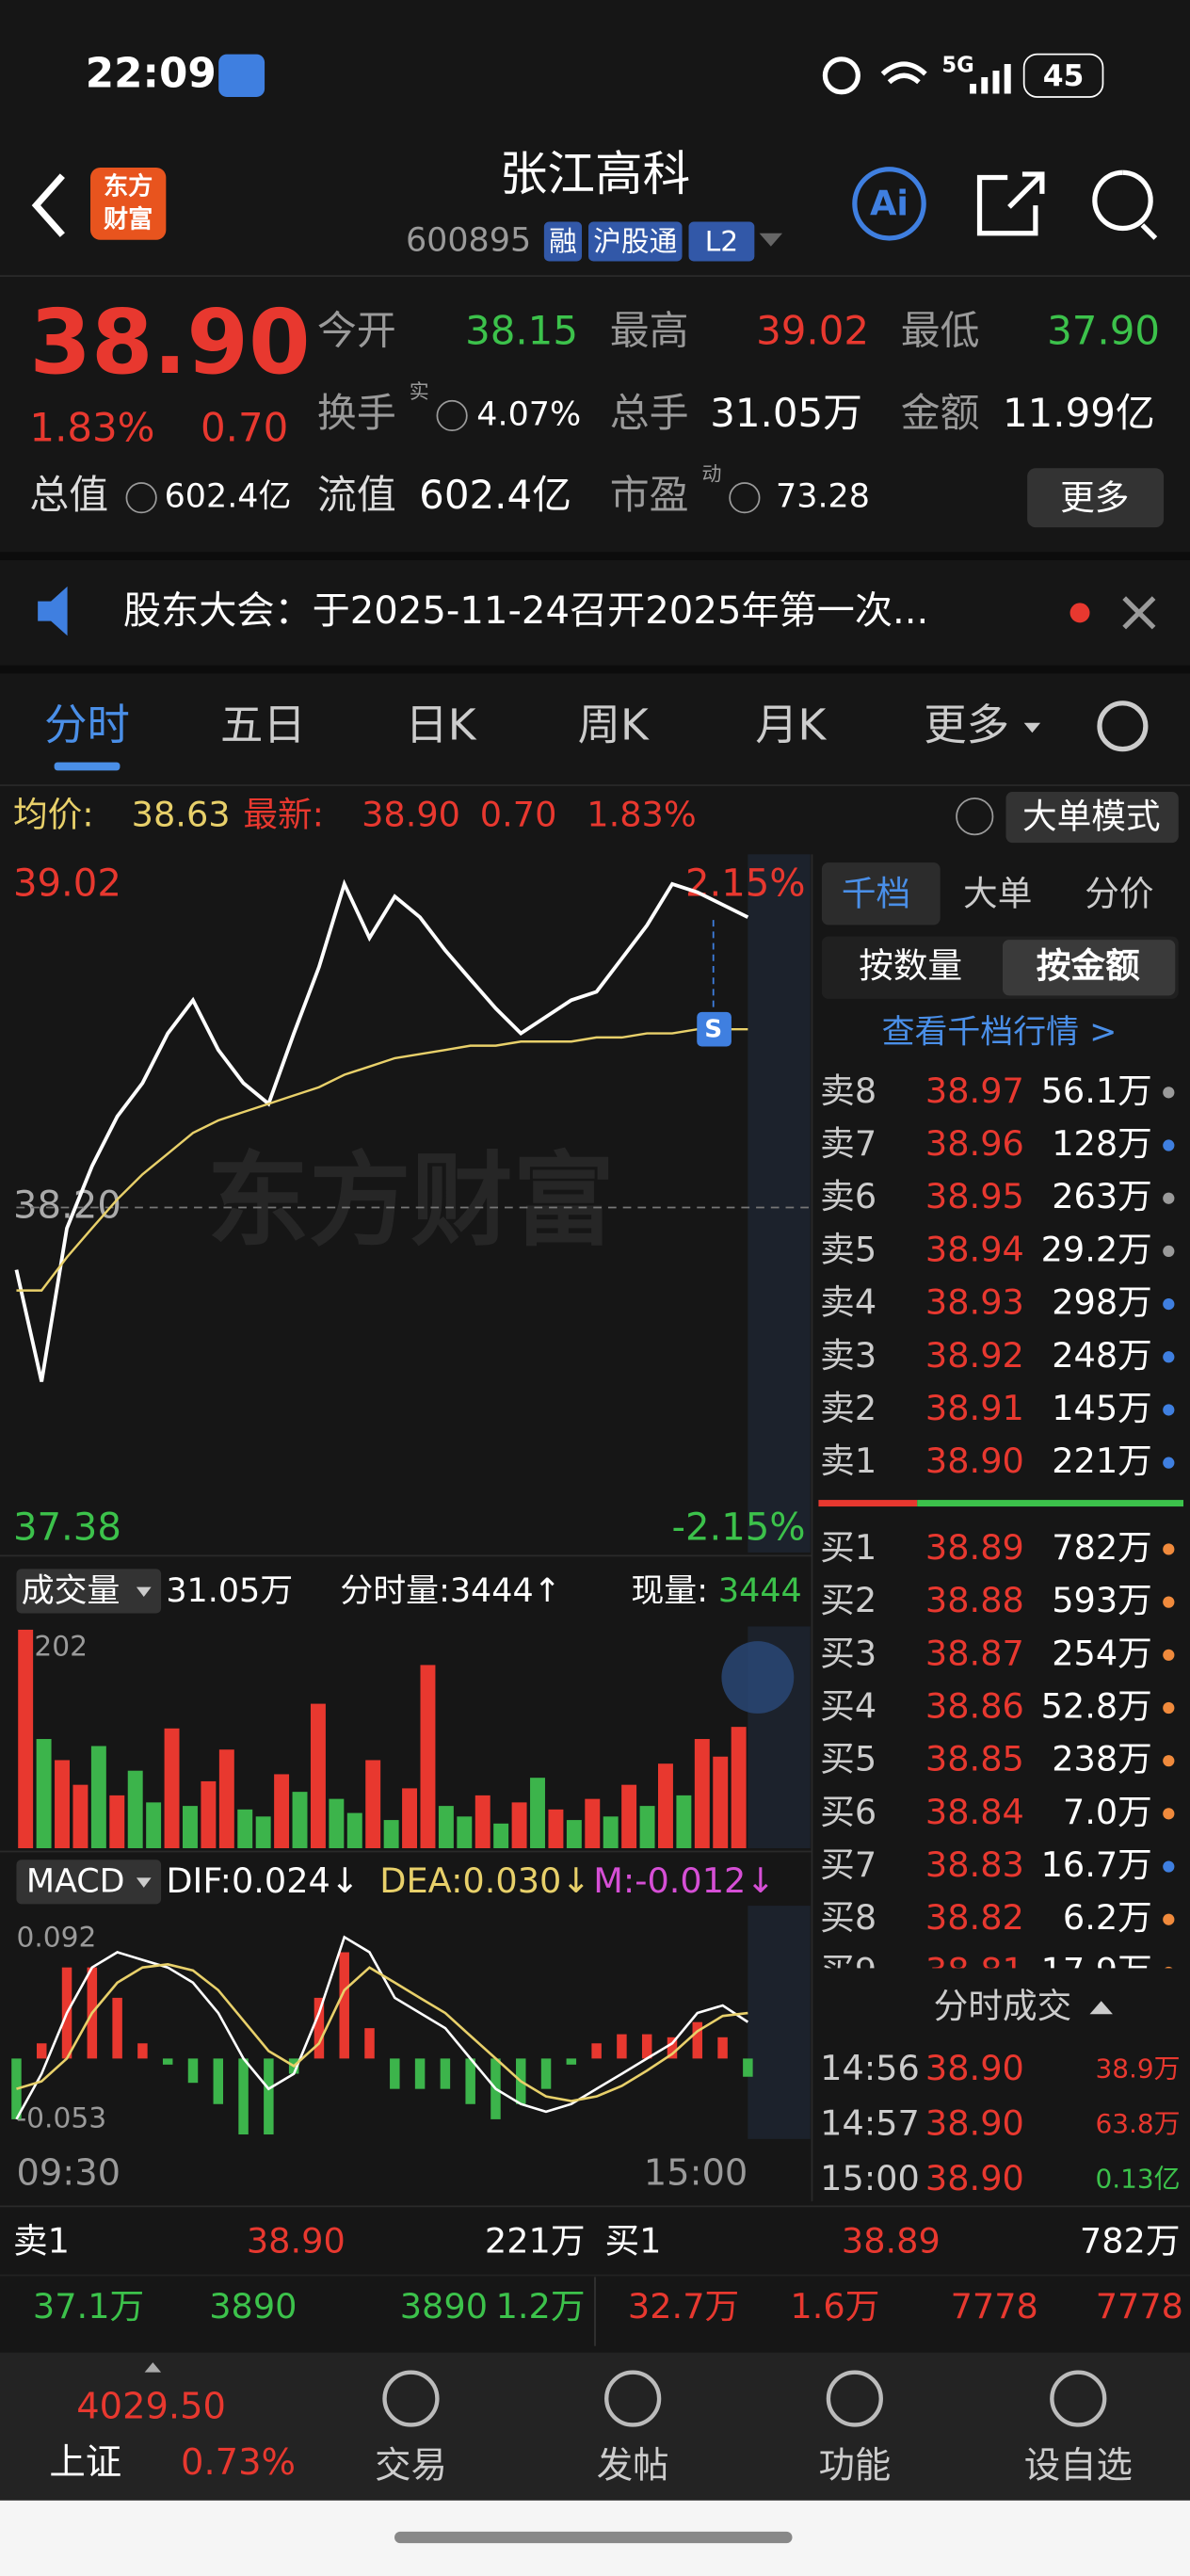 The image size is (1190, 2576). I want to click on logo, so click(129, 203).